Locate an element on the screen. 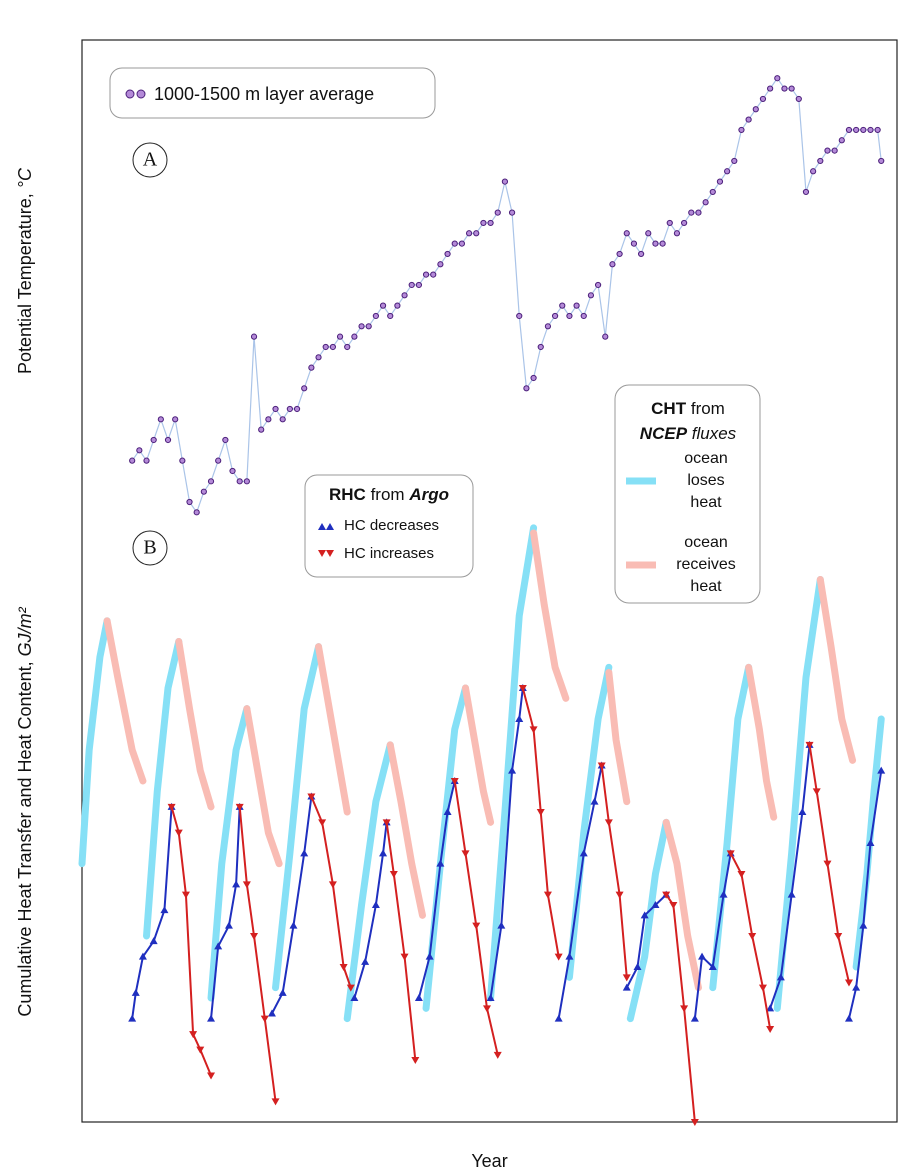 The image size is (915, 1173). legend-label-line: receives is located at coordinates (706, 564).